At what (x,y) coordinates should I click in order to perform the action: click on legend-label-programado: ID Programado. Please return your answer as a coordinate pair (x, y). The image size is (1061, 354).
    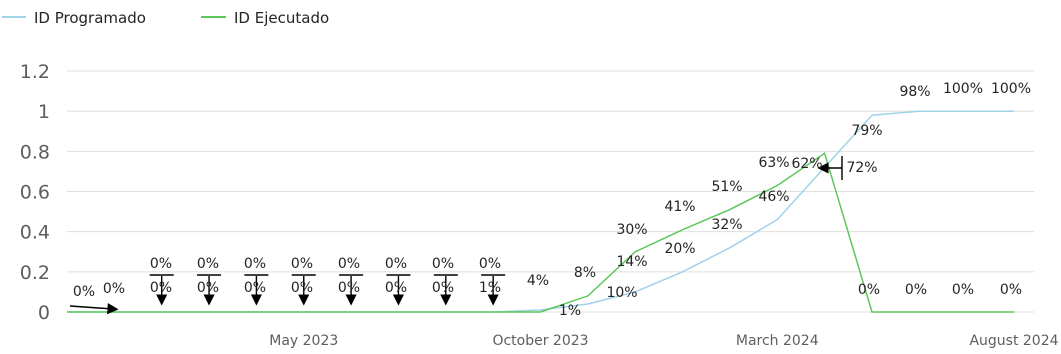
    Looking at the image, I should click on (90, 18).